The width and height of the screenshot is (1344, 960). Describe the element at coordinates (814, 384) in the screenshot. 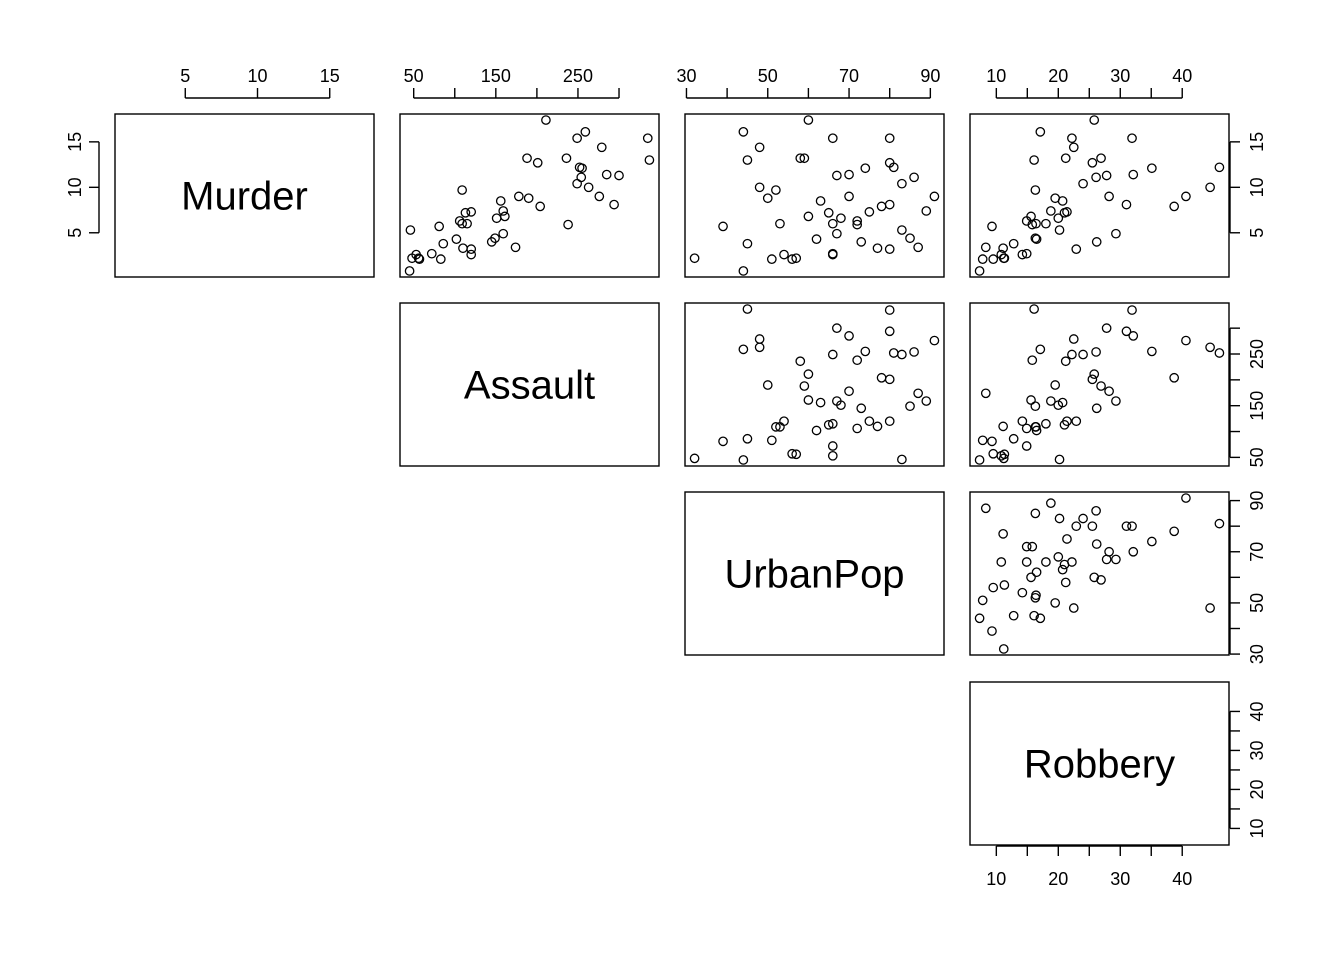

I see `panel-frame-assault-urbanpop` at that location.